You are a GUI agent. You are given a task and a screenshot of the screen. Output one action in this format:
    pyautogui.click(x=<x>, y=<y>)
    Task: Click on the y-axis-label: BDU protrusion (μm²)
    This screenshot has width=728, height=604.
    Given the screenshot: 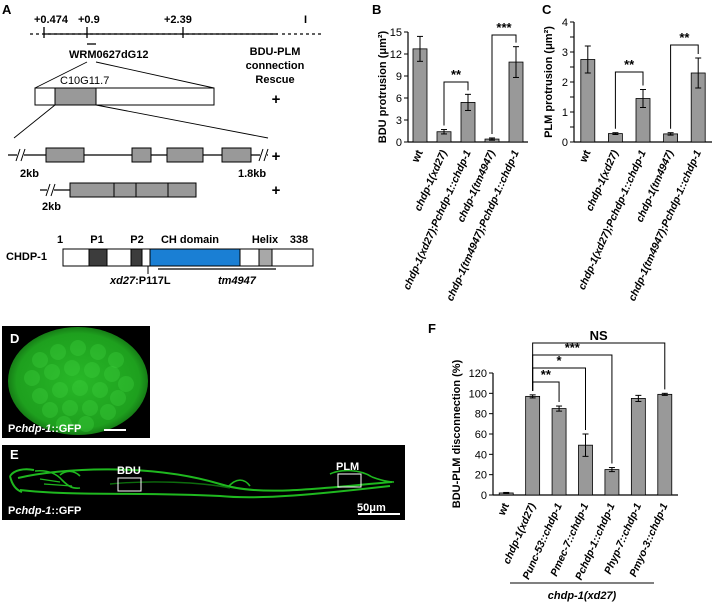 What is the action you would take?
    pyautogui.click(x=383, y=86)
    